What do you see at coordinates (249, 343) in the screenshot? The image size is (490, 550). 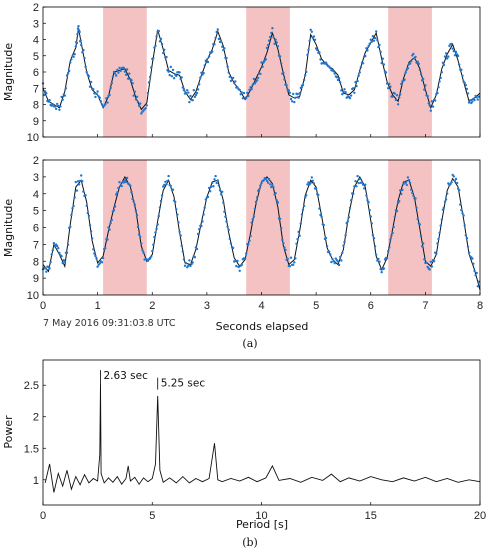 I see `caption-a: (a)` at bounding box center [249, 343].